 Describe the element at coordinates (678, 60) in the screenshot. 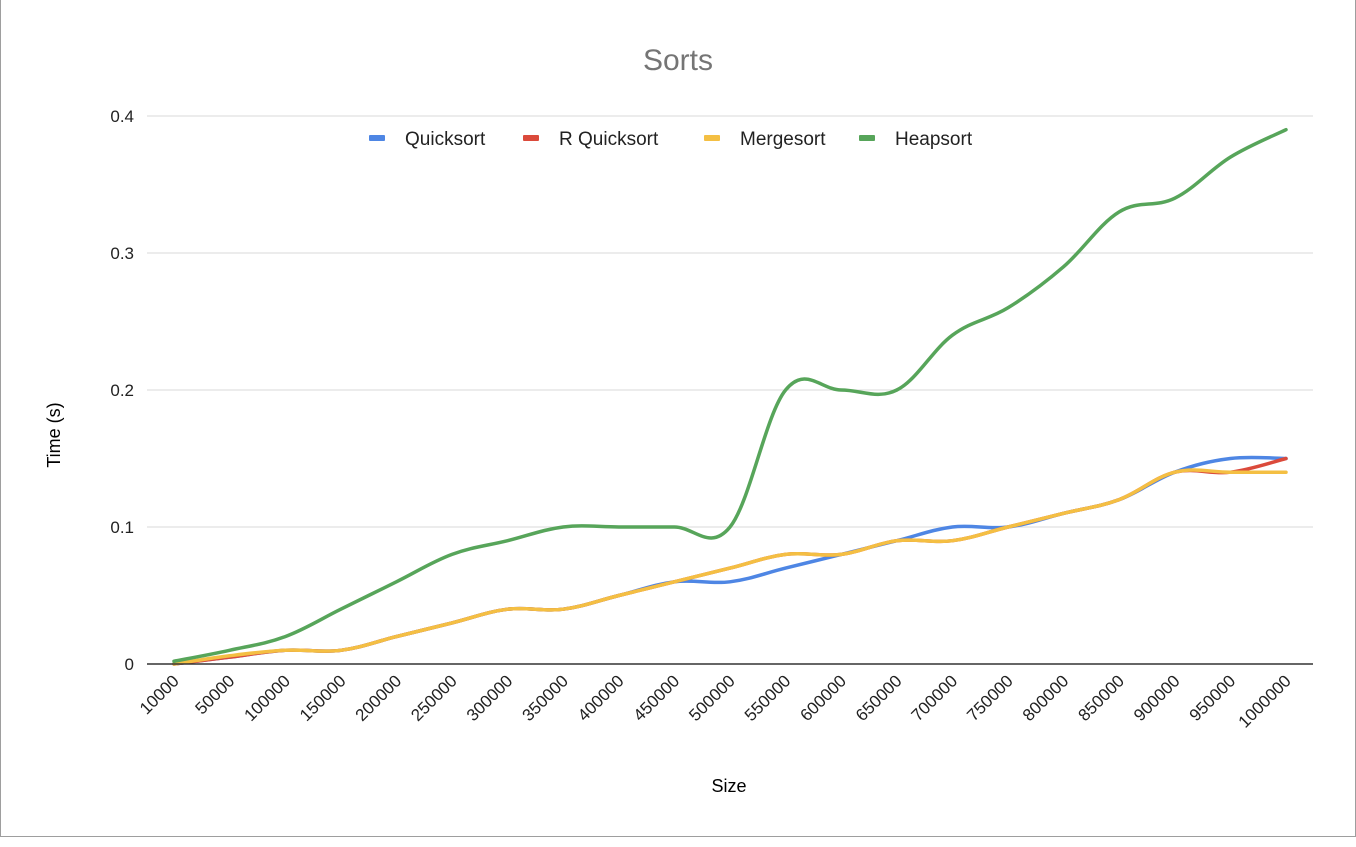

I see `chart-title: Sorts` at that location.